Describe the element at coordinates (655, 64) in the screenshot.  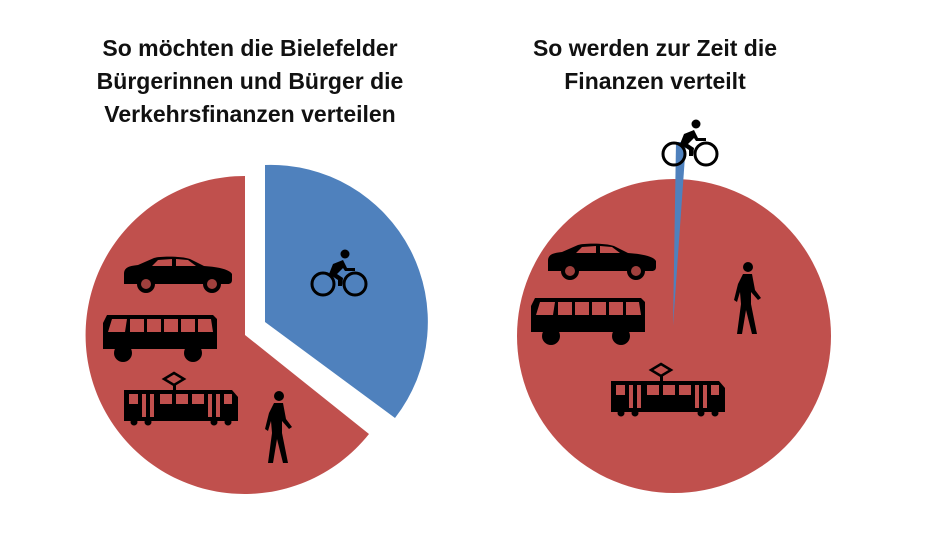
I see `chart-title-current: So werden zur Zeit die Finanzen verteilt` at that location.